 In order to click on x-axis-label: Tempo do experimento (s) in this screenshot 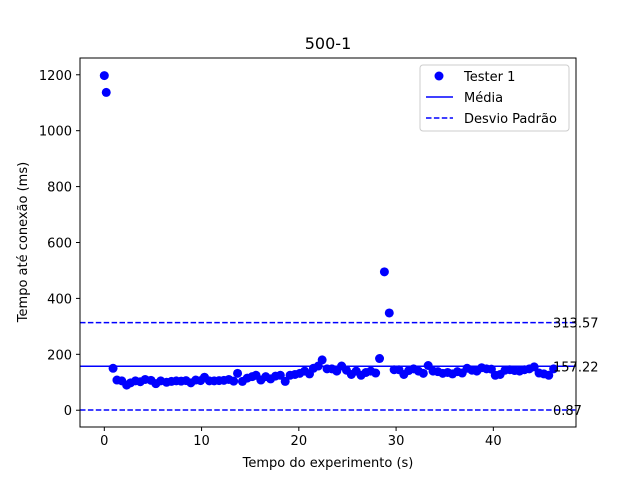, I will do `click(328, 463)`.